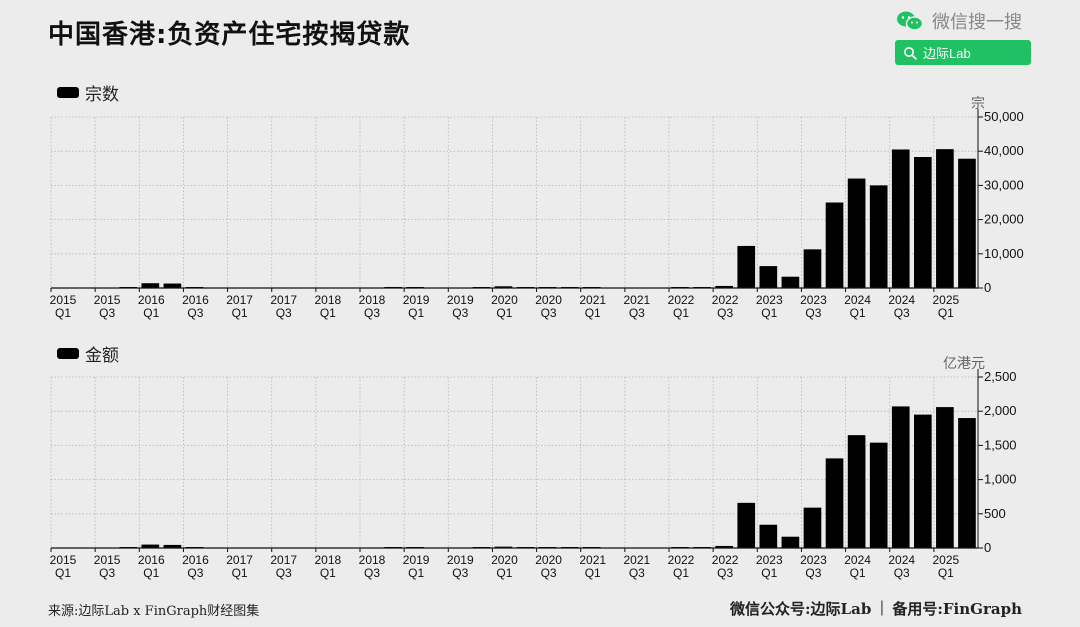 This screenshot has height=627, width=1080. What do you see at coordinates (1004, 253) in the screenshot?
I see `y-tick-label: 10,000` at bounding box center [1004, 253].